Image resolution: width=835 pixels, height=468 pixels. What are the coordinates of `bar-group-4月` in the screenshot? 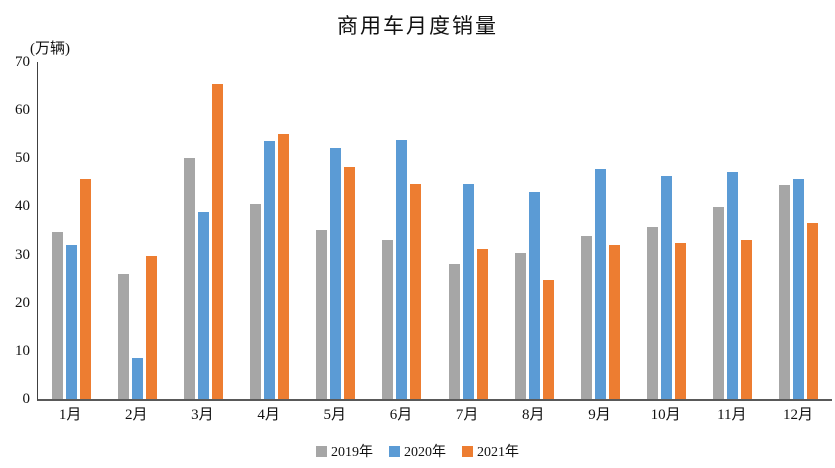 It's located at (270, 230).